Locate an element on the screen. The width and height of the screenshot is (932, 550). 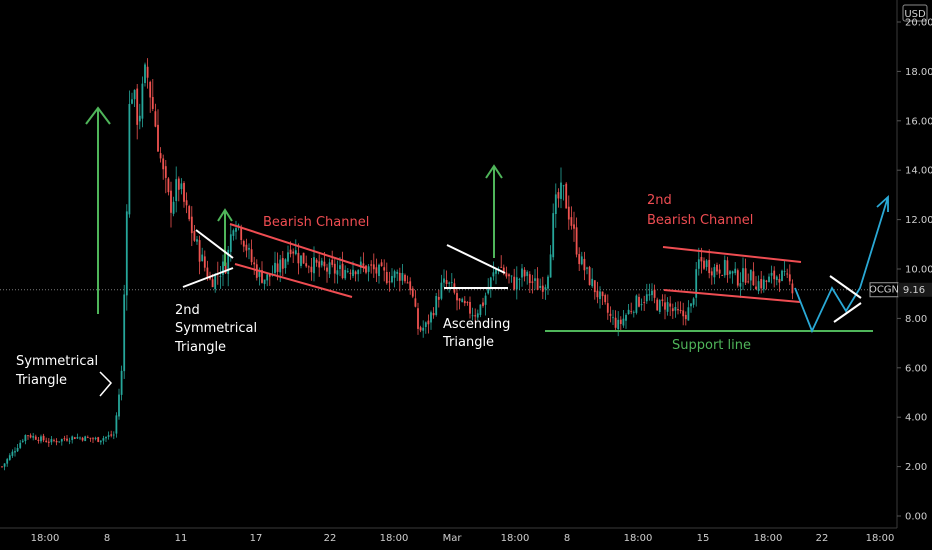
ascending-triangle is located at coordinates (476, 266).